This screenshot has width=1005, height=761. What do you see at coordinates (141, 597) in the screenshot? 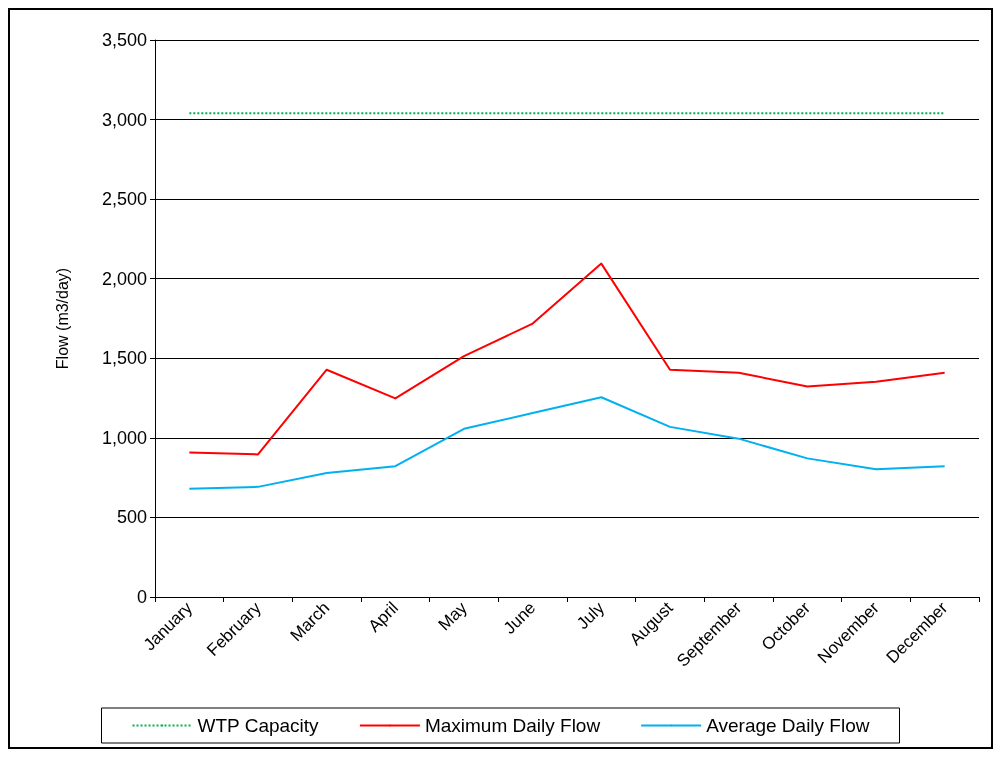
I see `y-tick-label: 0` at bounding box center [141, 597].